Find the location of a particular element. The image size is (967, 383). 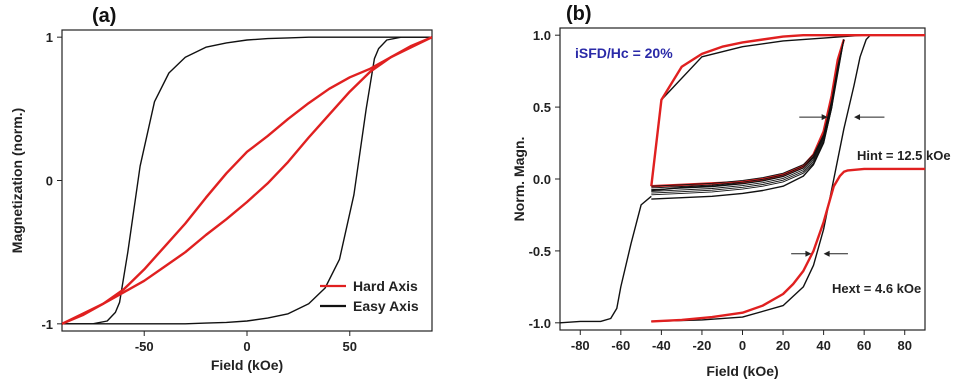

legend-label: Easy Axis is located at coordinates (386, 306).